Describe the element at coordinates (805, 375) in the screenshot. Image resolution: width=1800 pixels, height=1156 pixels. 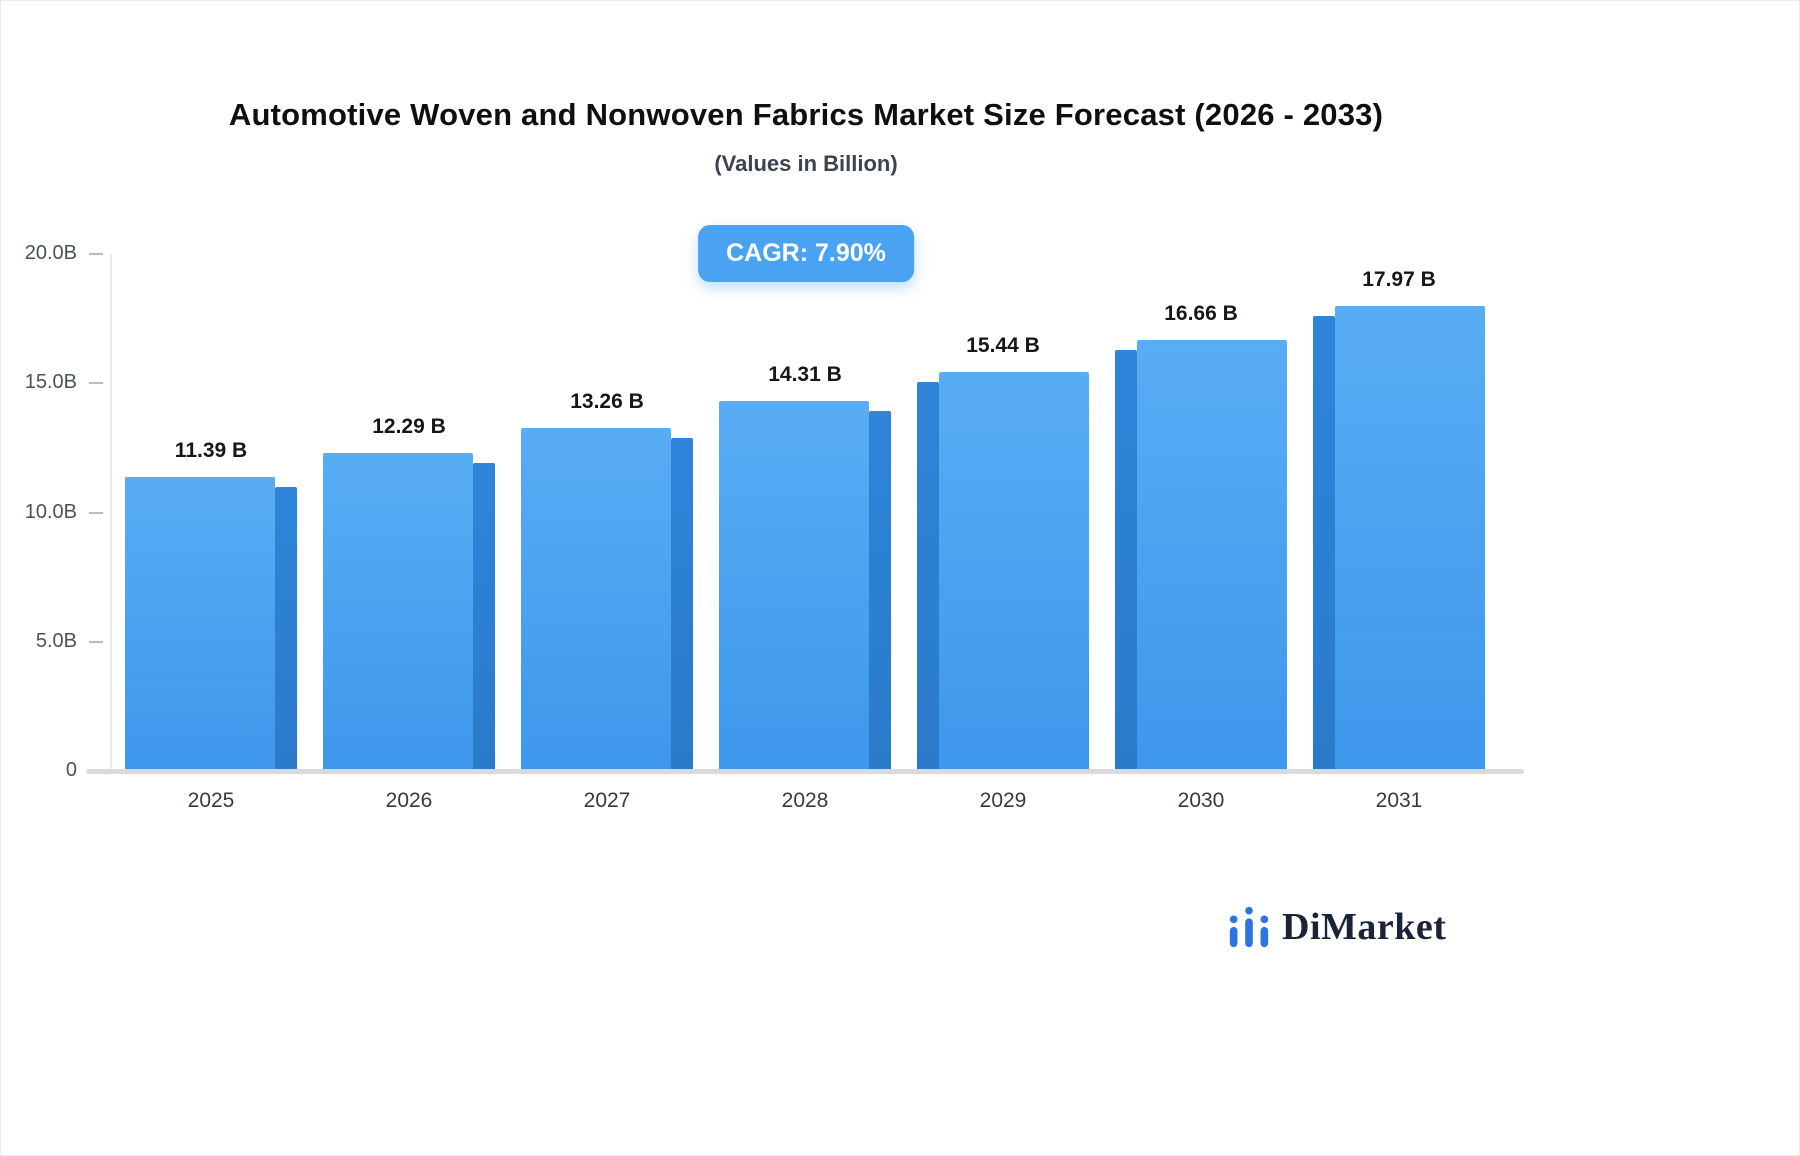
I see `bar-value-label: 14.31 B` at that location.